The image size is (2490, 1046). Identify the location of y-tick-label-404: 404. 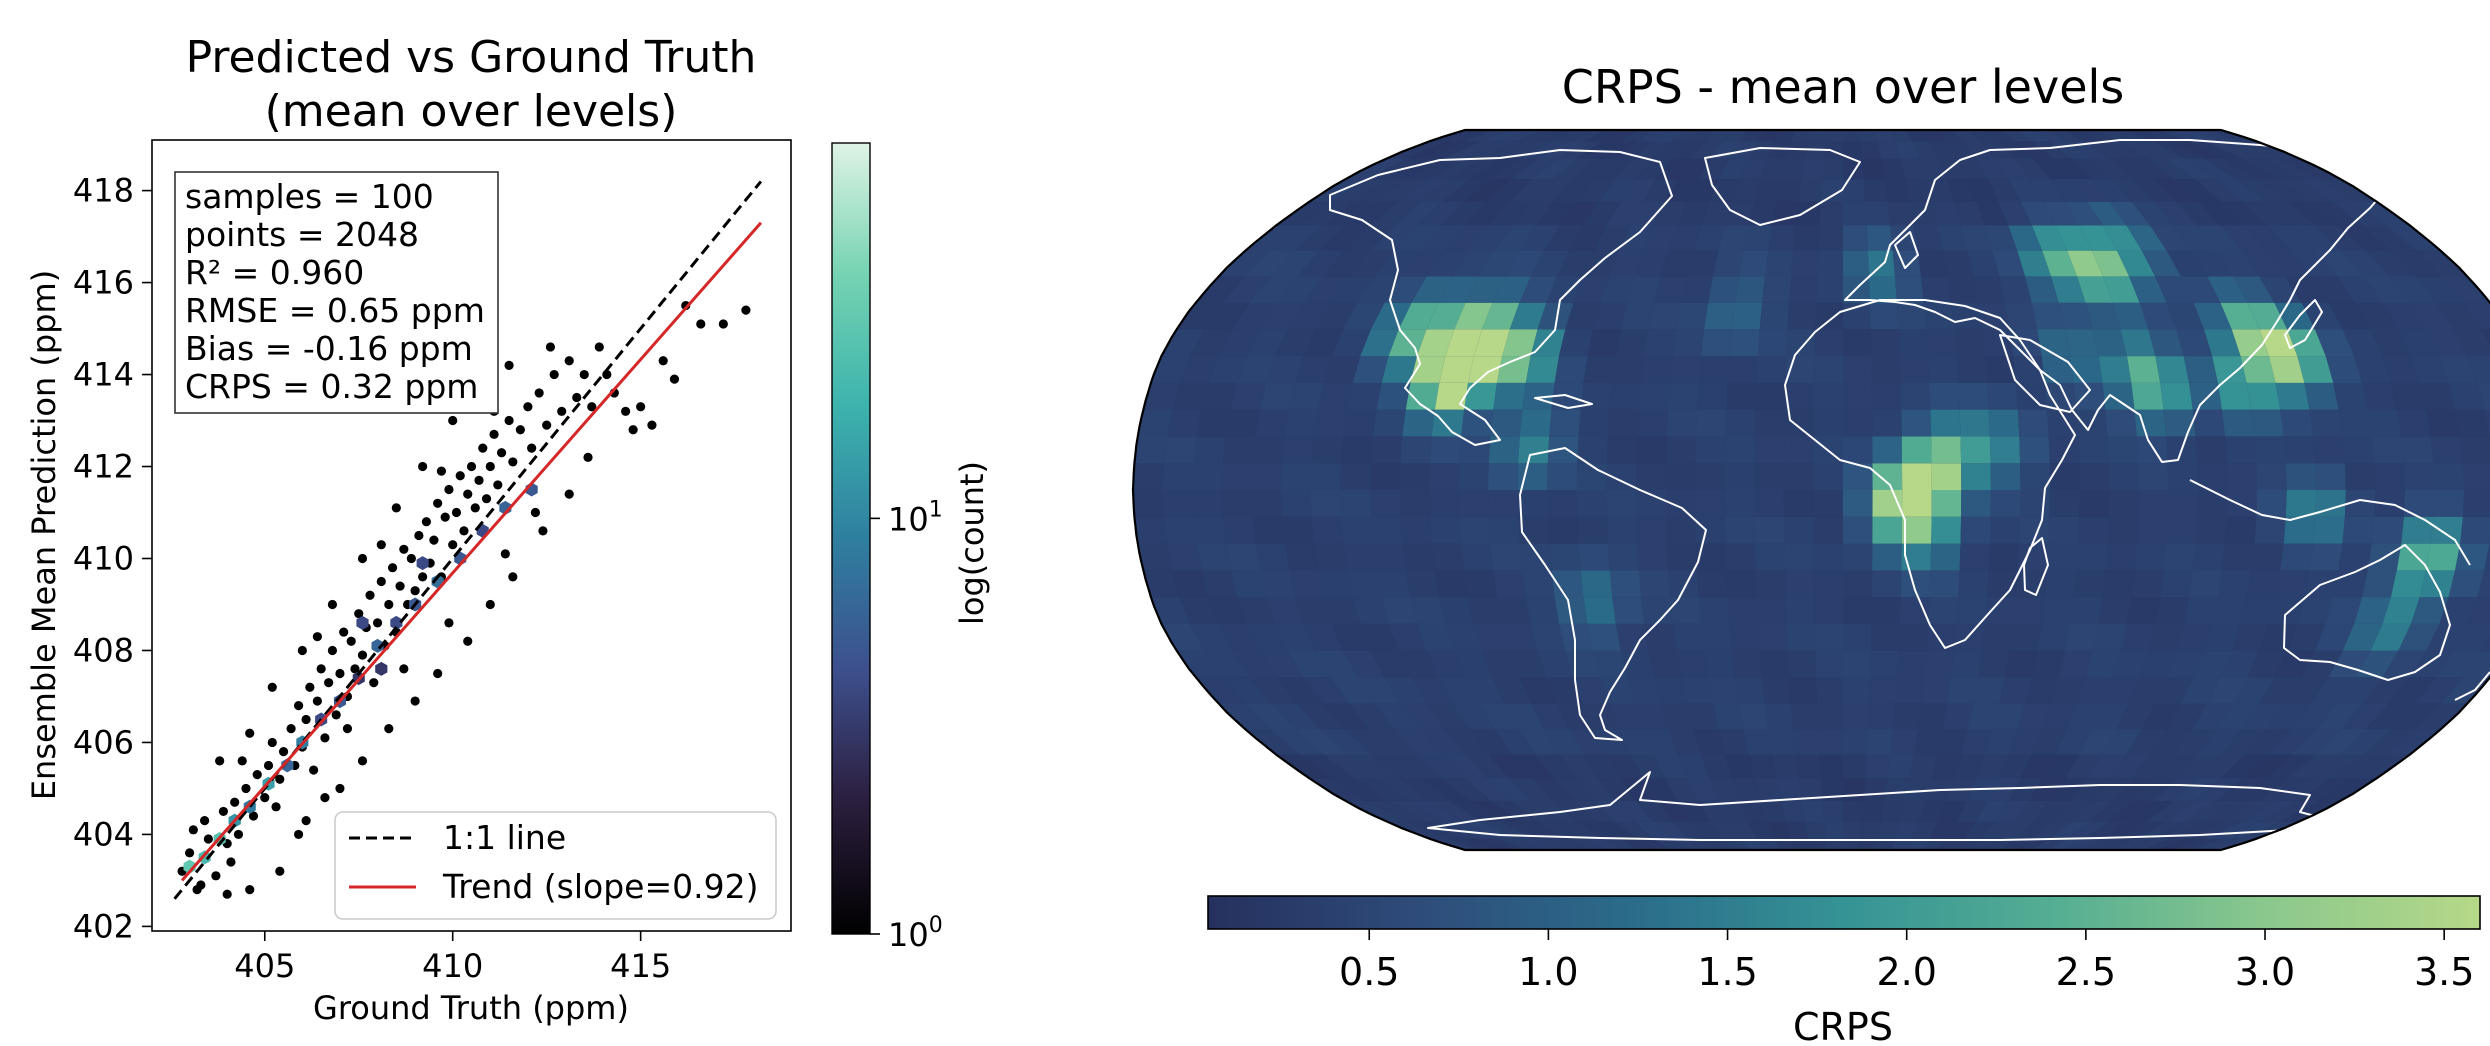
(103, 834).